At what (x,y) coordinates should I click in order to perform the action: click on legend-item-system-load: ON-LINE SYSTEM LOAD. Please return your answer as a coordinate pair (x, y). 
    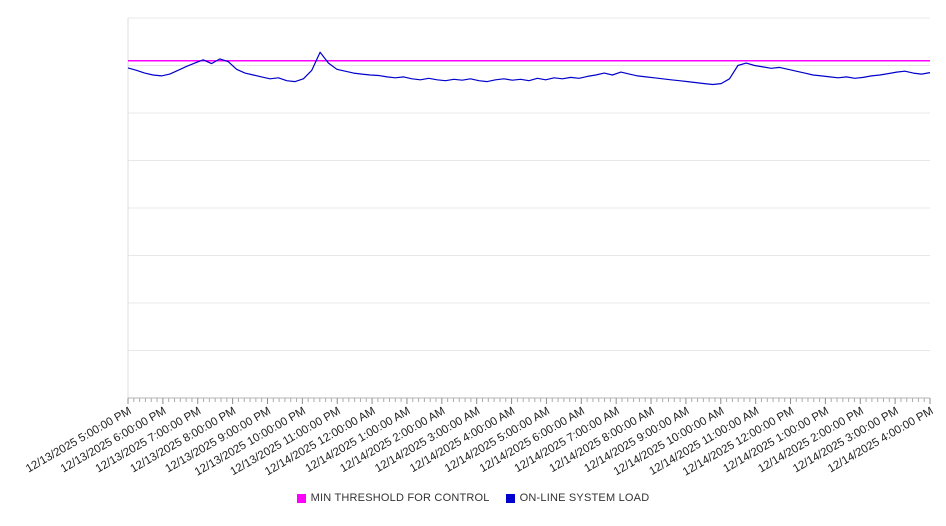
    Looking at the image, I should click on (577, 498).